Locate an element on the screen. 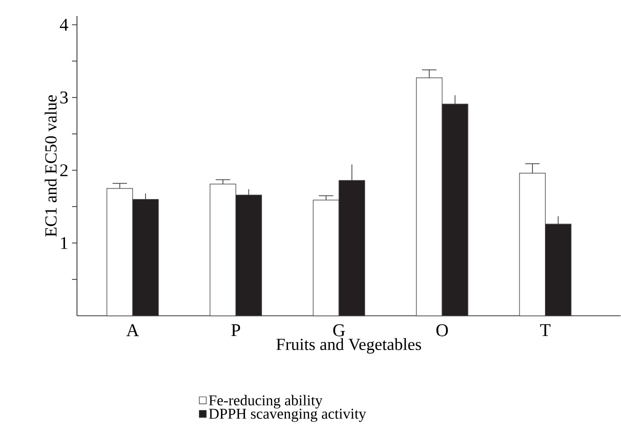  legend-label: DPPH scavenging activity is located at coordinates (287, 415).